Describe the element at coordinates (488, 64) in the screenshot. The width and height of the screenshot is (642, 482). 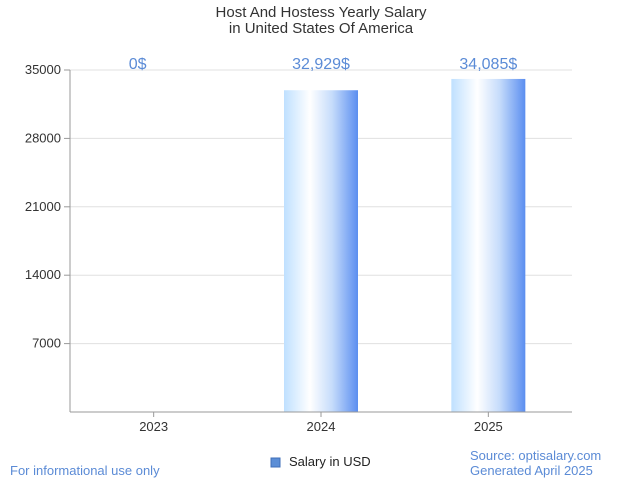
I see `data-label: 34,085$` at that location.